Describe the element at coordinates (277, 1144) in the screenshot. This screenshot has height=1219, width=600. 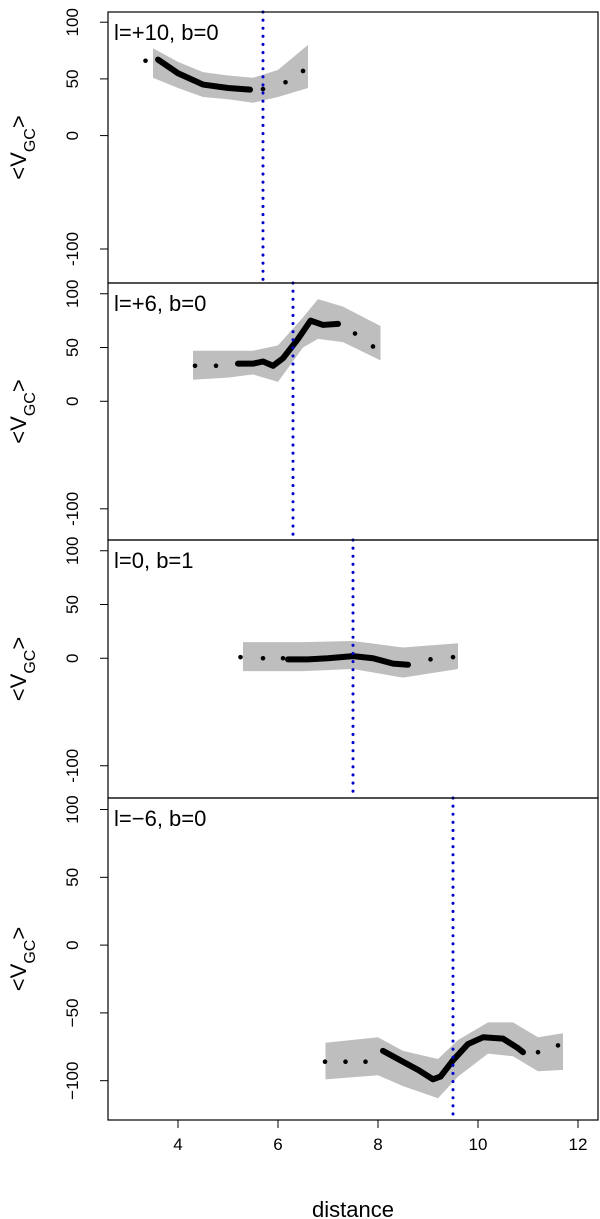
I see `x-tick-label: 6` at that location.